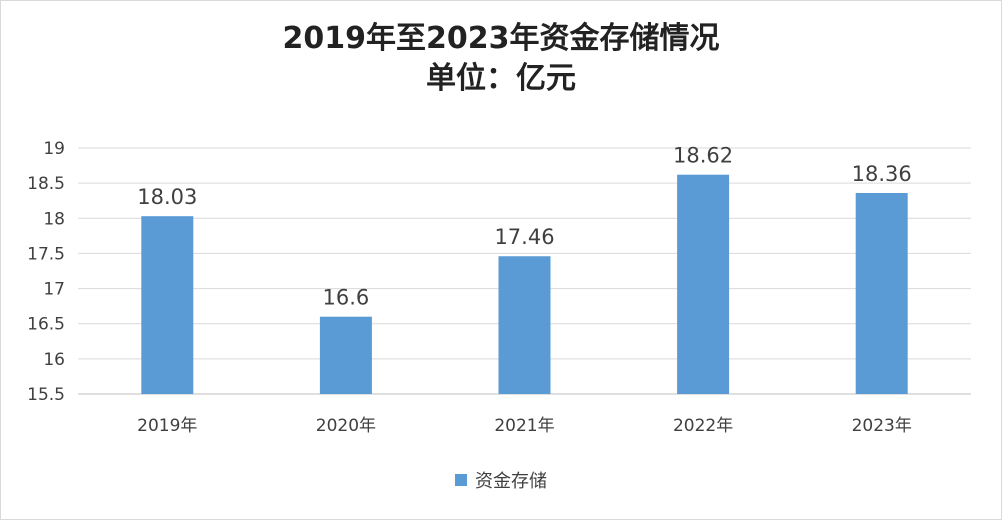  Describe the element at coordinates (501, 78) in the screenshot. I see `chart-subtitle: 单位：亿元` at that location.